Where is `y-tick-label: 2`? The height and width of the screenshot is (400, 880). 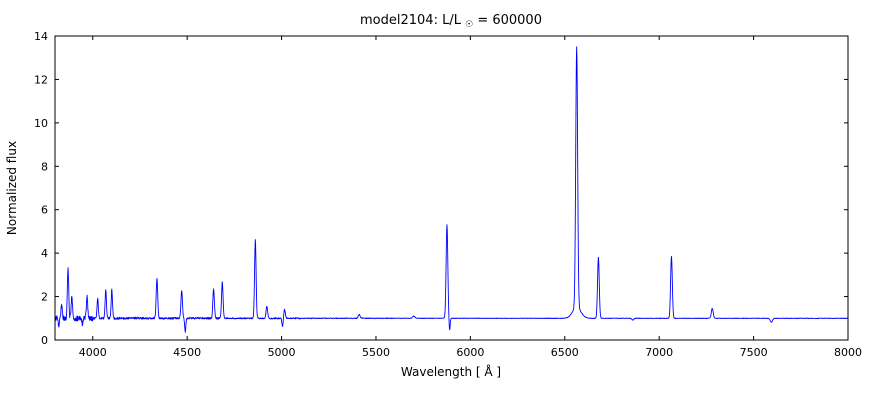
y-tick-label: 2 is located at coordinates (44, 297).